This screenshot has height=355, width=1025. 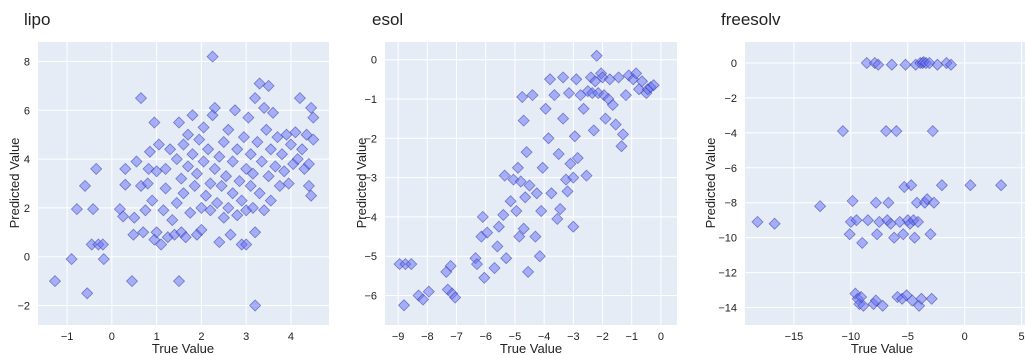 What do you see at coordinates (37, 19) in the screenshot?
I see `chart-title-lipo: lipo` at bounding box center [37, 19].